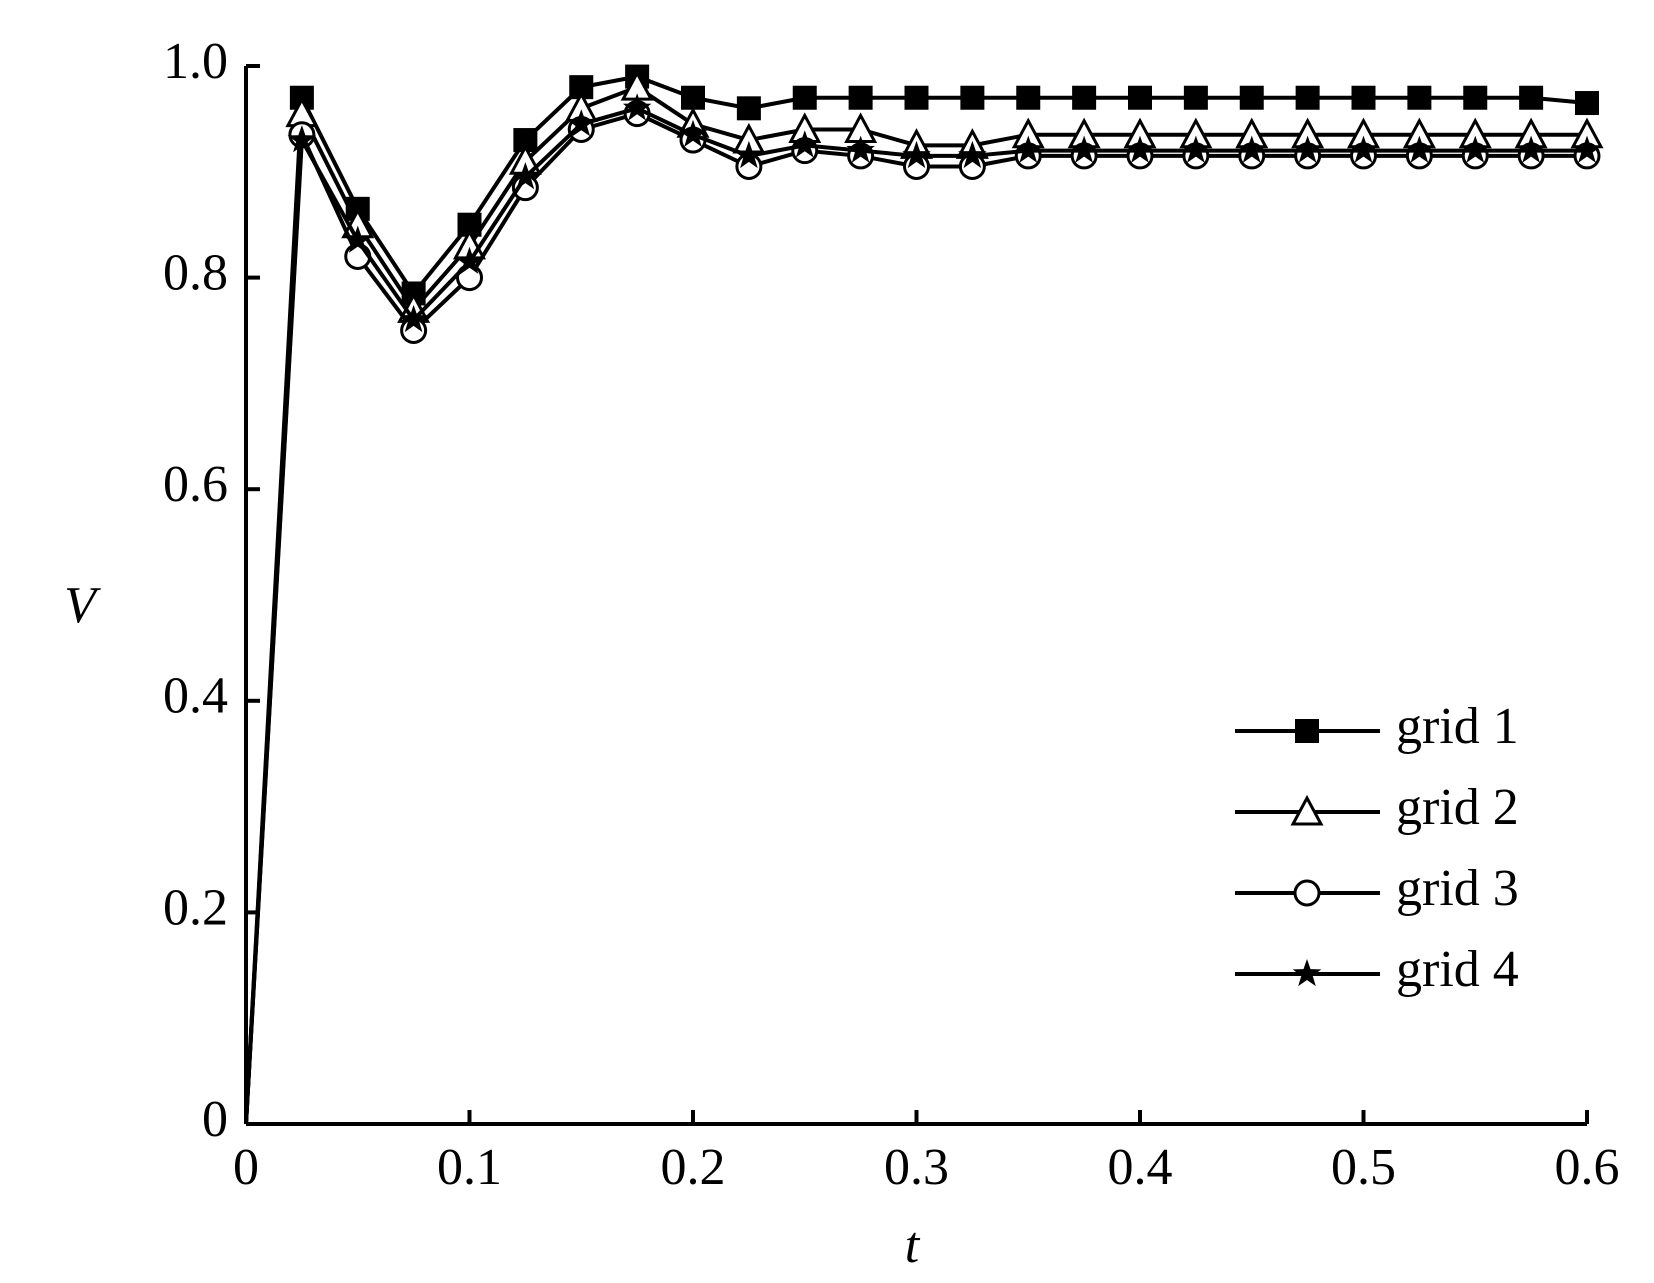 The height and width of the screenshot is (1283, 1654). I want to click on legend-label: grid 3, so click(1457, 888).